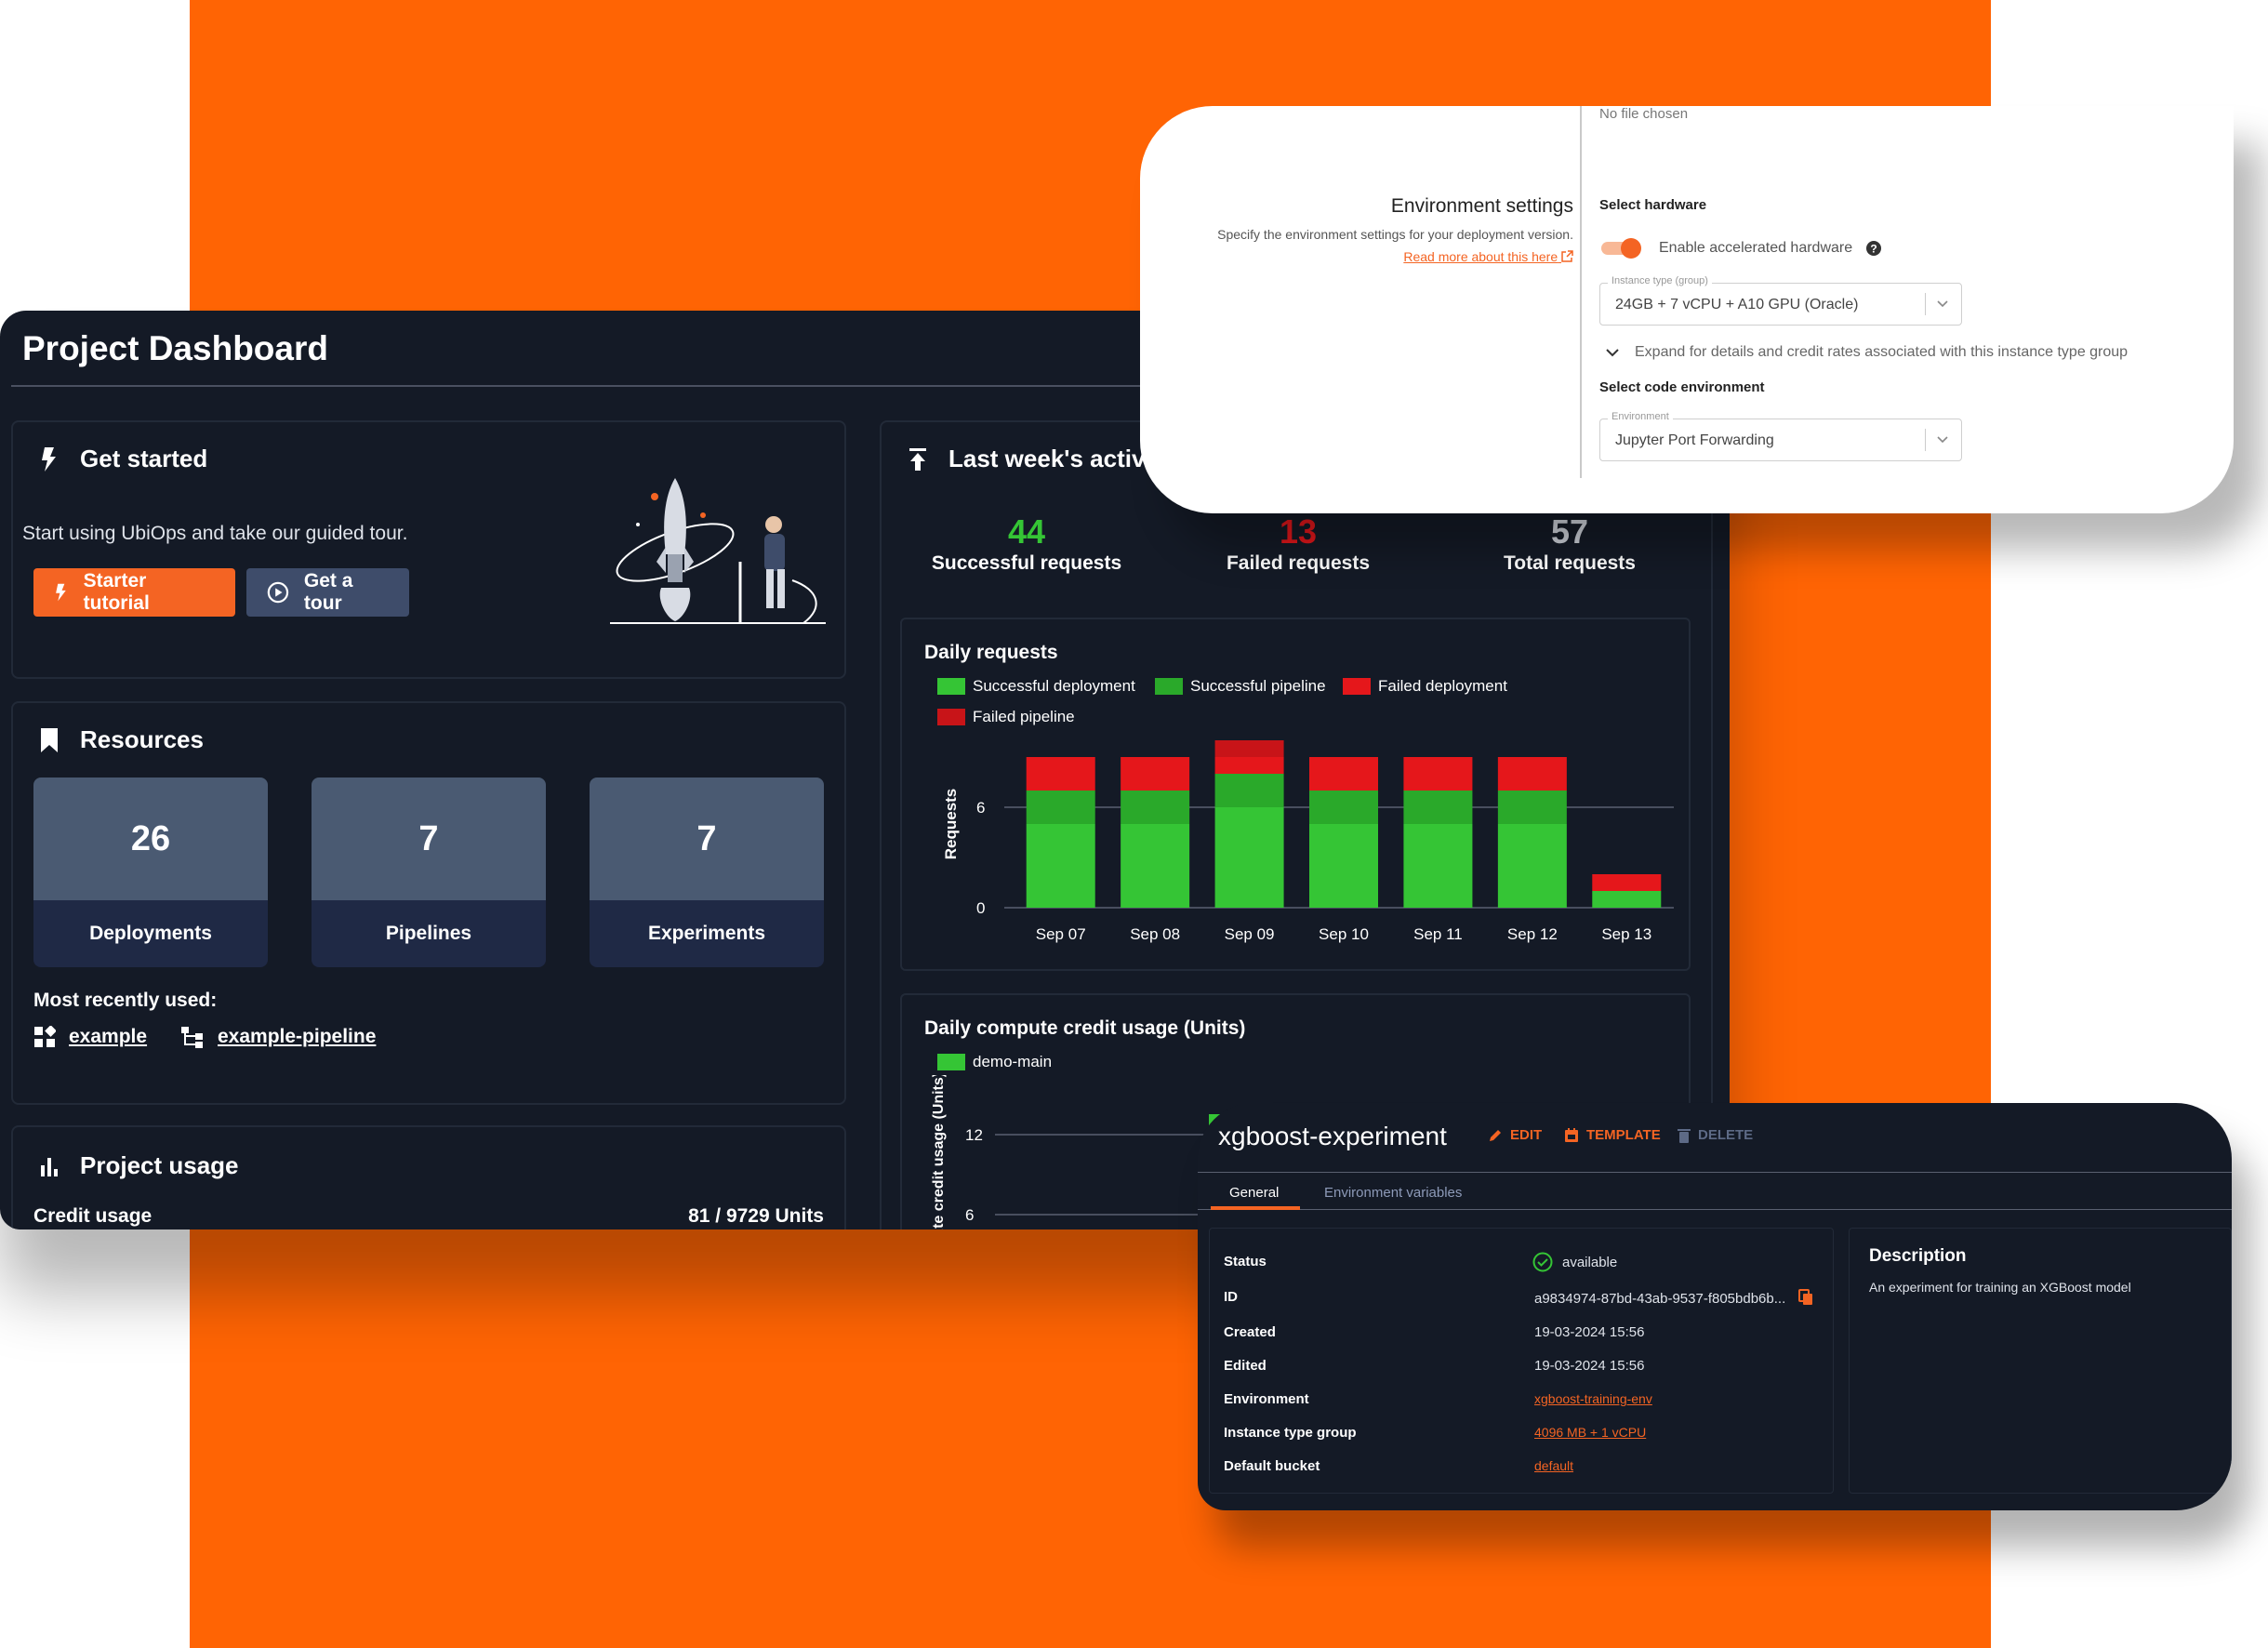 The image size is (2268, 1648). What do you see at coordinates (1593, 1399) in the screenshot?
I see `environment-link: xgboost-training-env` at bounding box center [1593, 1399].